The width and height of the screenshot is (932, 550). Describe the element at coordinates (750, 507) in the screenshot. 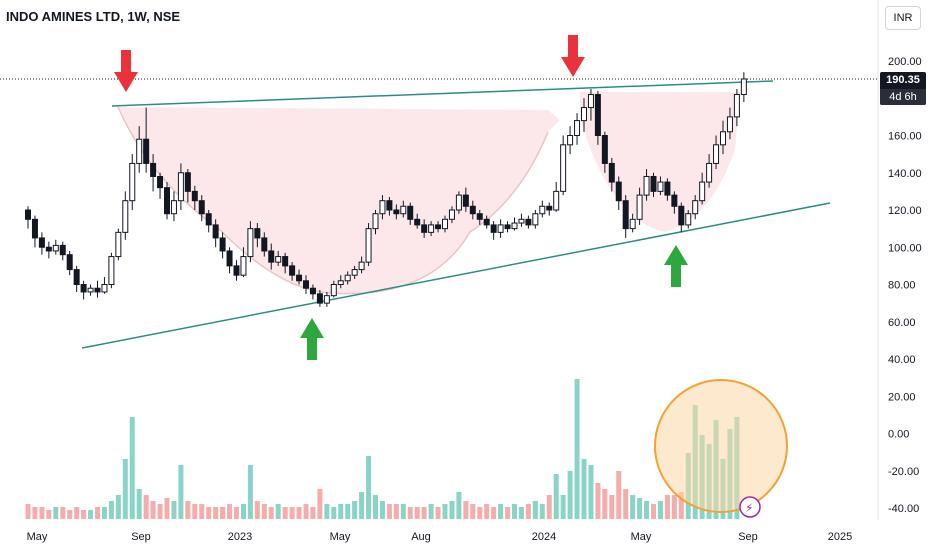

I see `lightning-badge` at that location.